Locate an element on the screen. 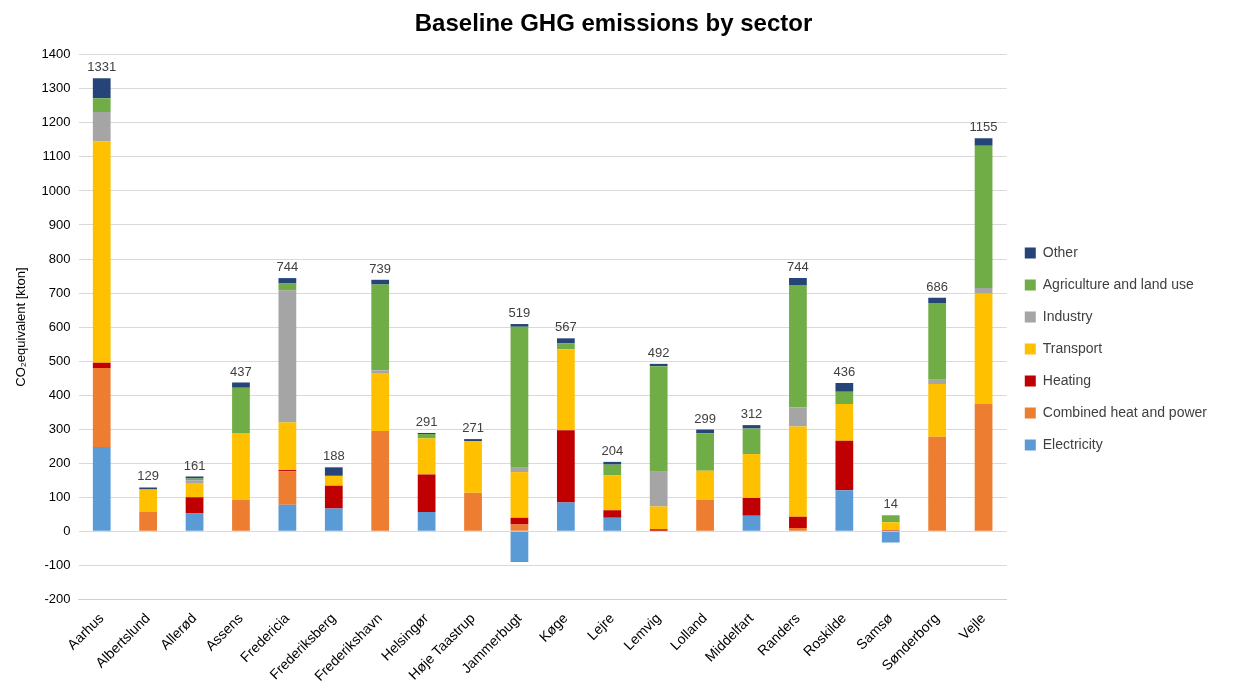  y-tick-label: 200 is located at coordinates (59, 462).